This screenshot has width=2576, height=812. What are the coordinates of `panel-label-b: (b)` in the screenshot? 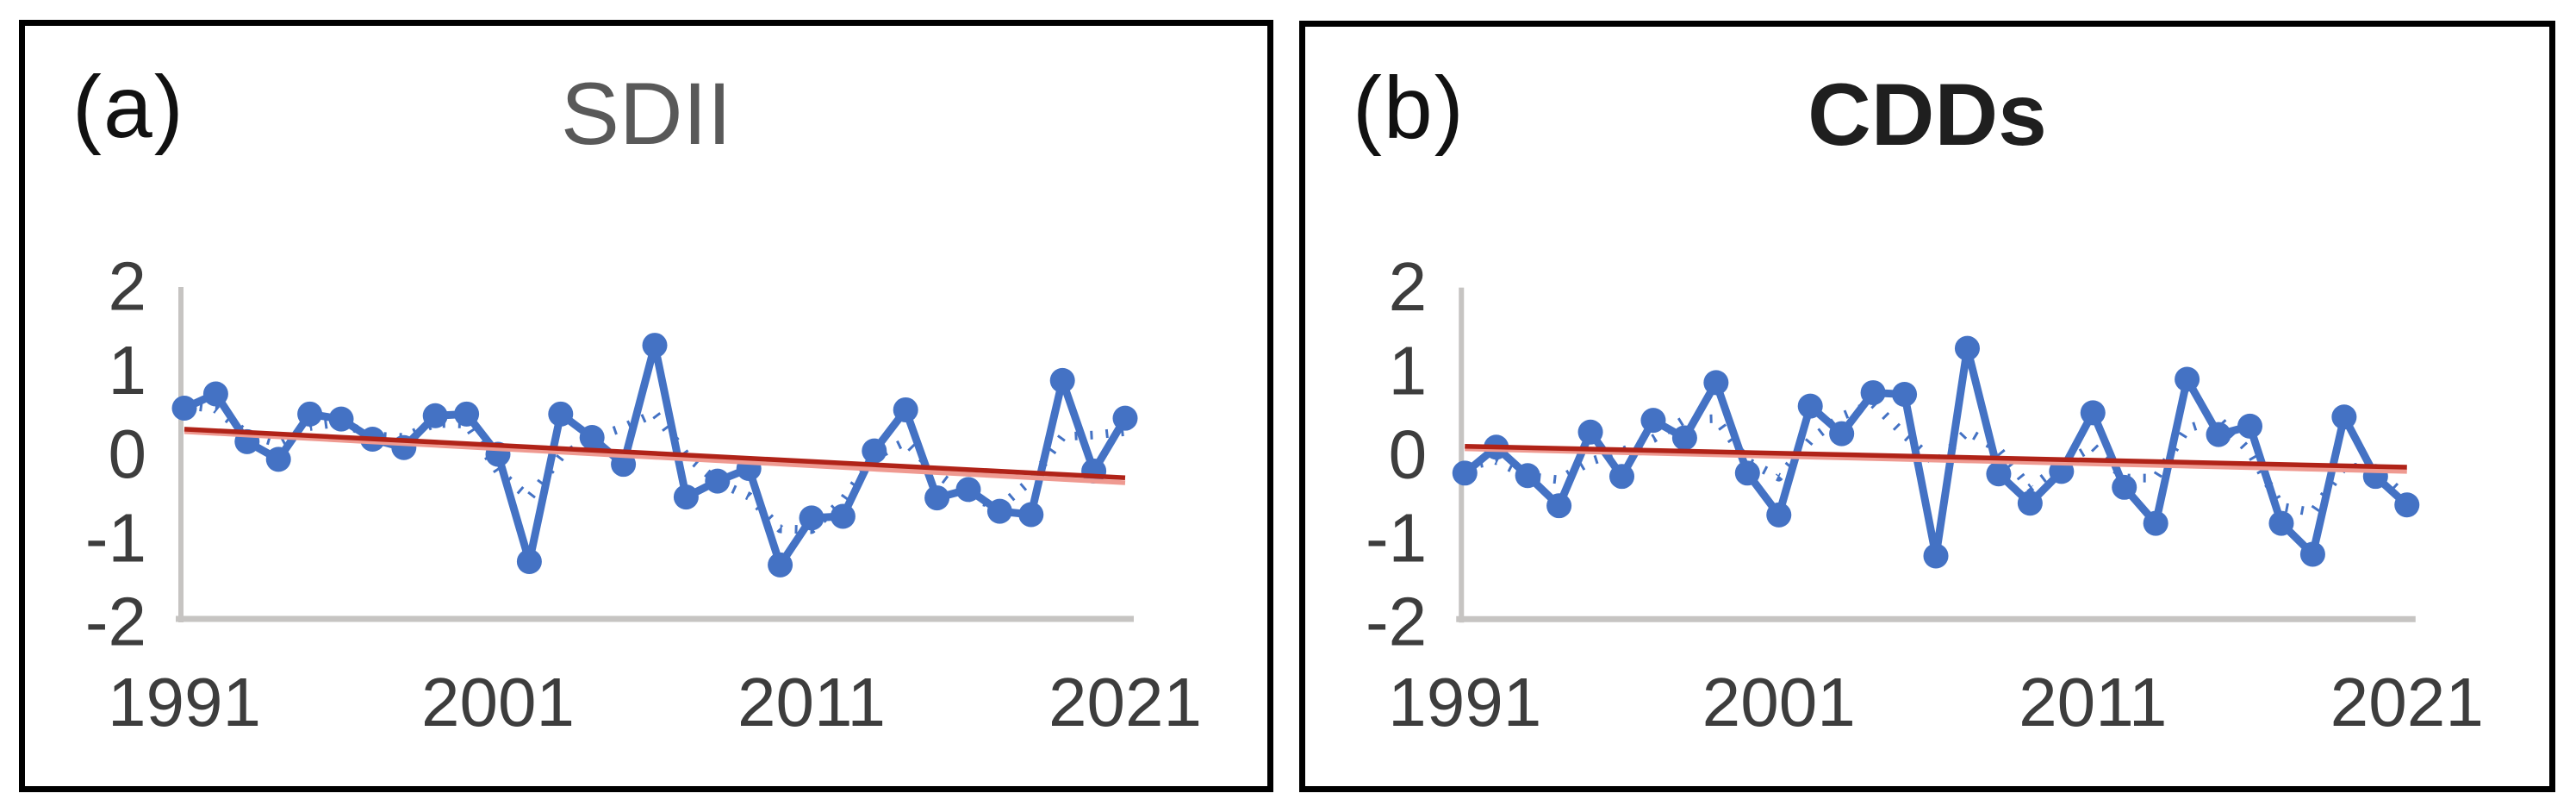 It's located at (1409, 108).